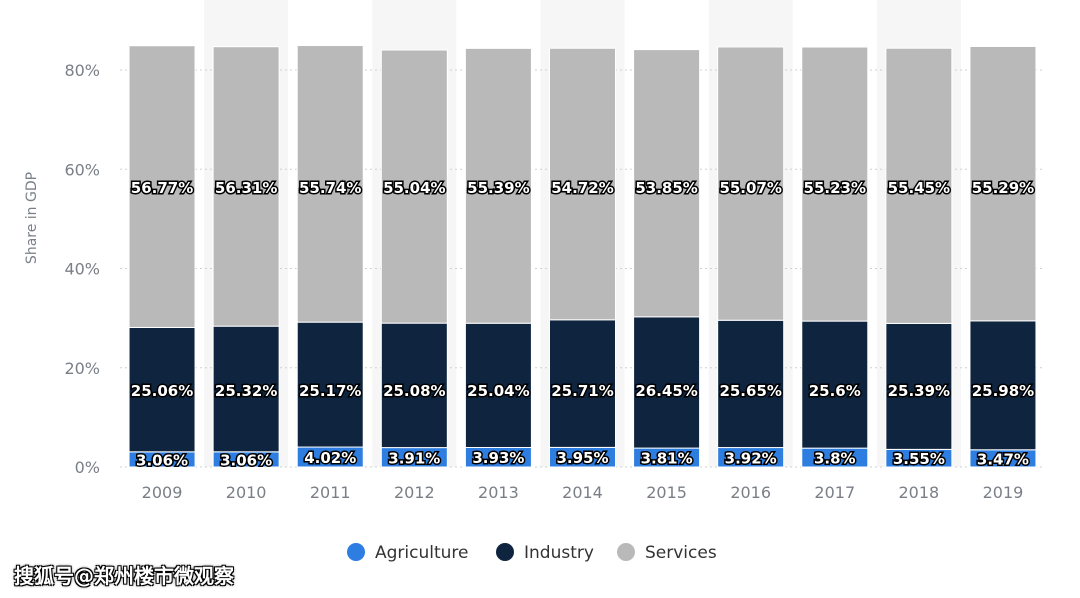  I want to click on data-label-industry: 25.71%, so click(582, 391).